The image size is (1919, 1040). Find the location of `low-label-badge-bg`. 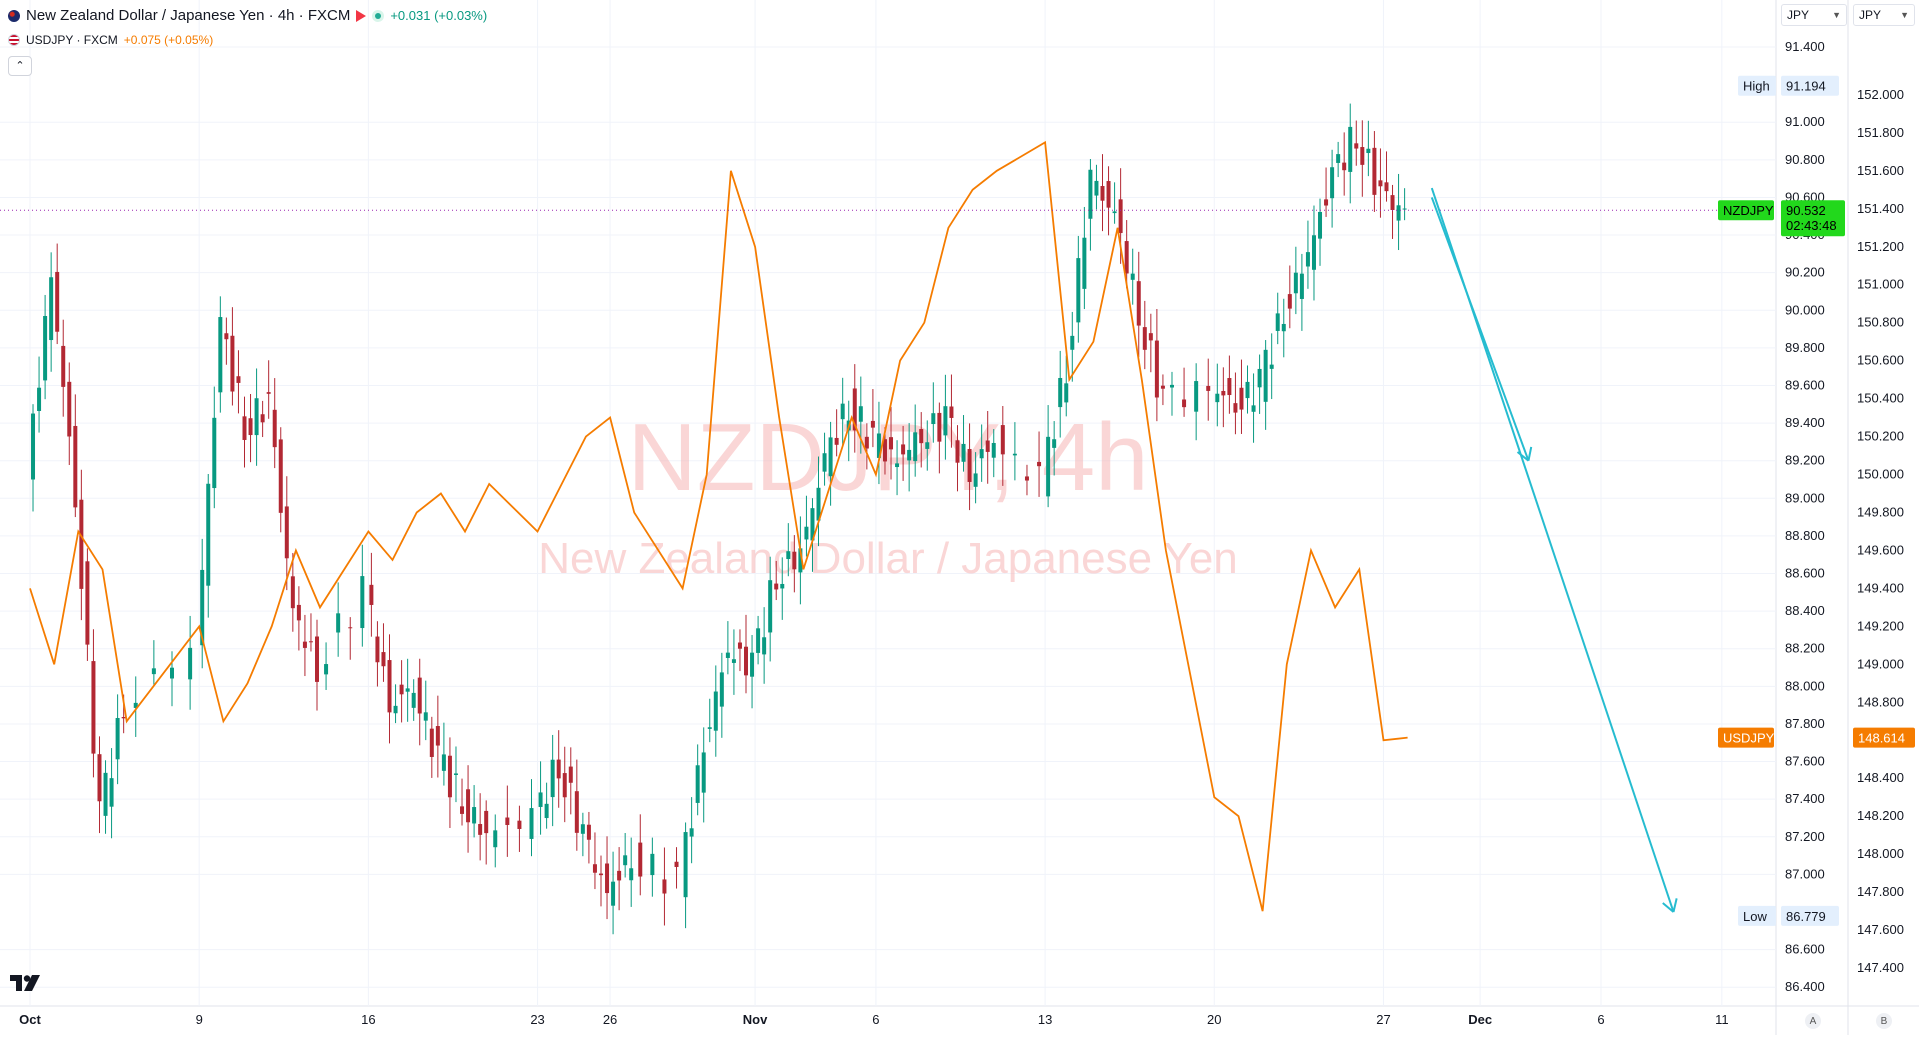

low-label-badge-bg is located at coordinates (1757, 915).